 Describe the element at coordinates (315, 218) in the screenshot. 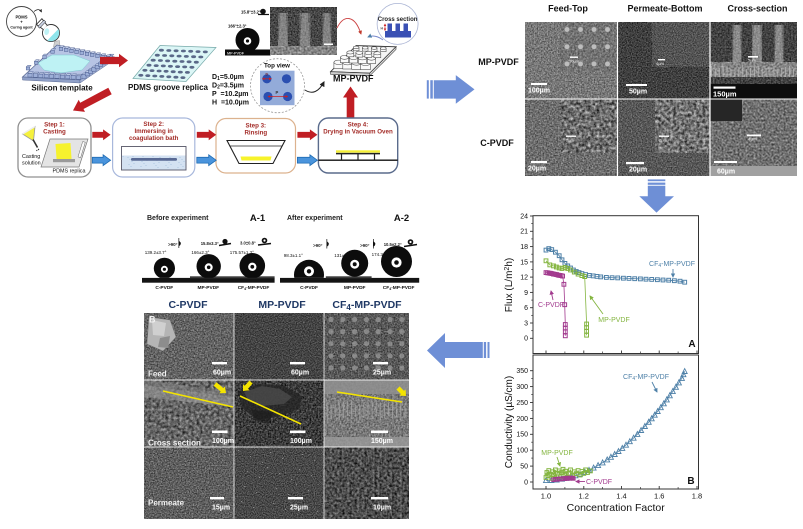

I see `svg-text: After experiment` at that location.